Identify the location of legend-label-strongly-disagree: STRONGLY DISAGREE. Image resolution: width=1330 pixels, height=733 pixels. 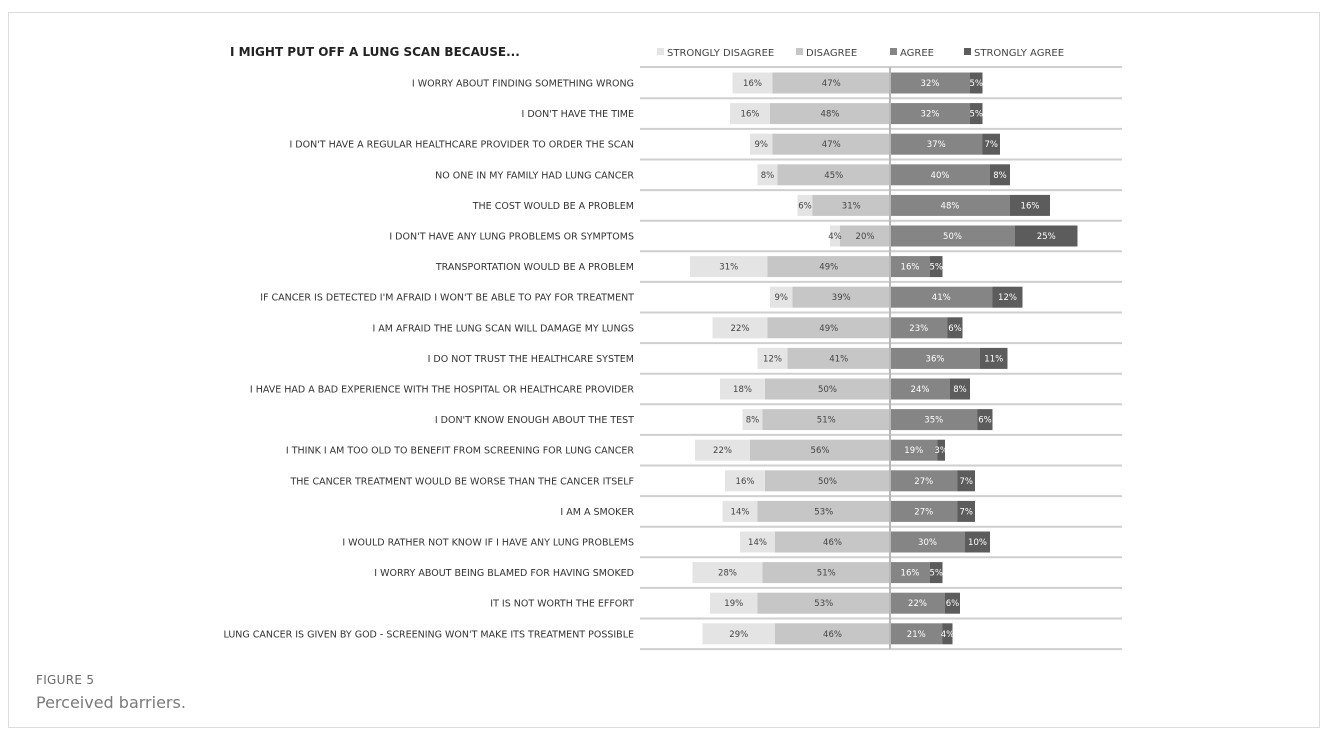
(720, 53).